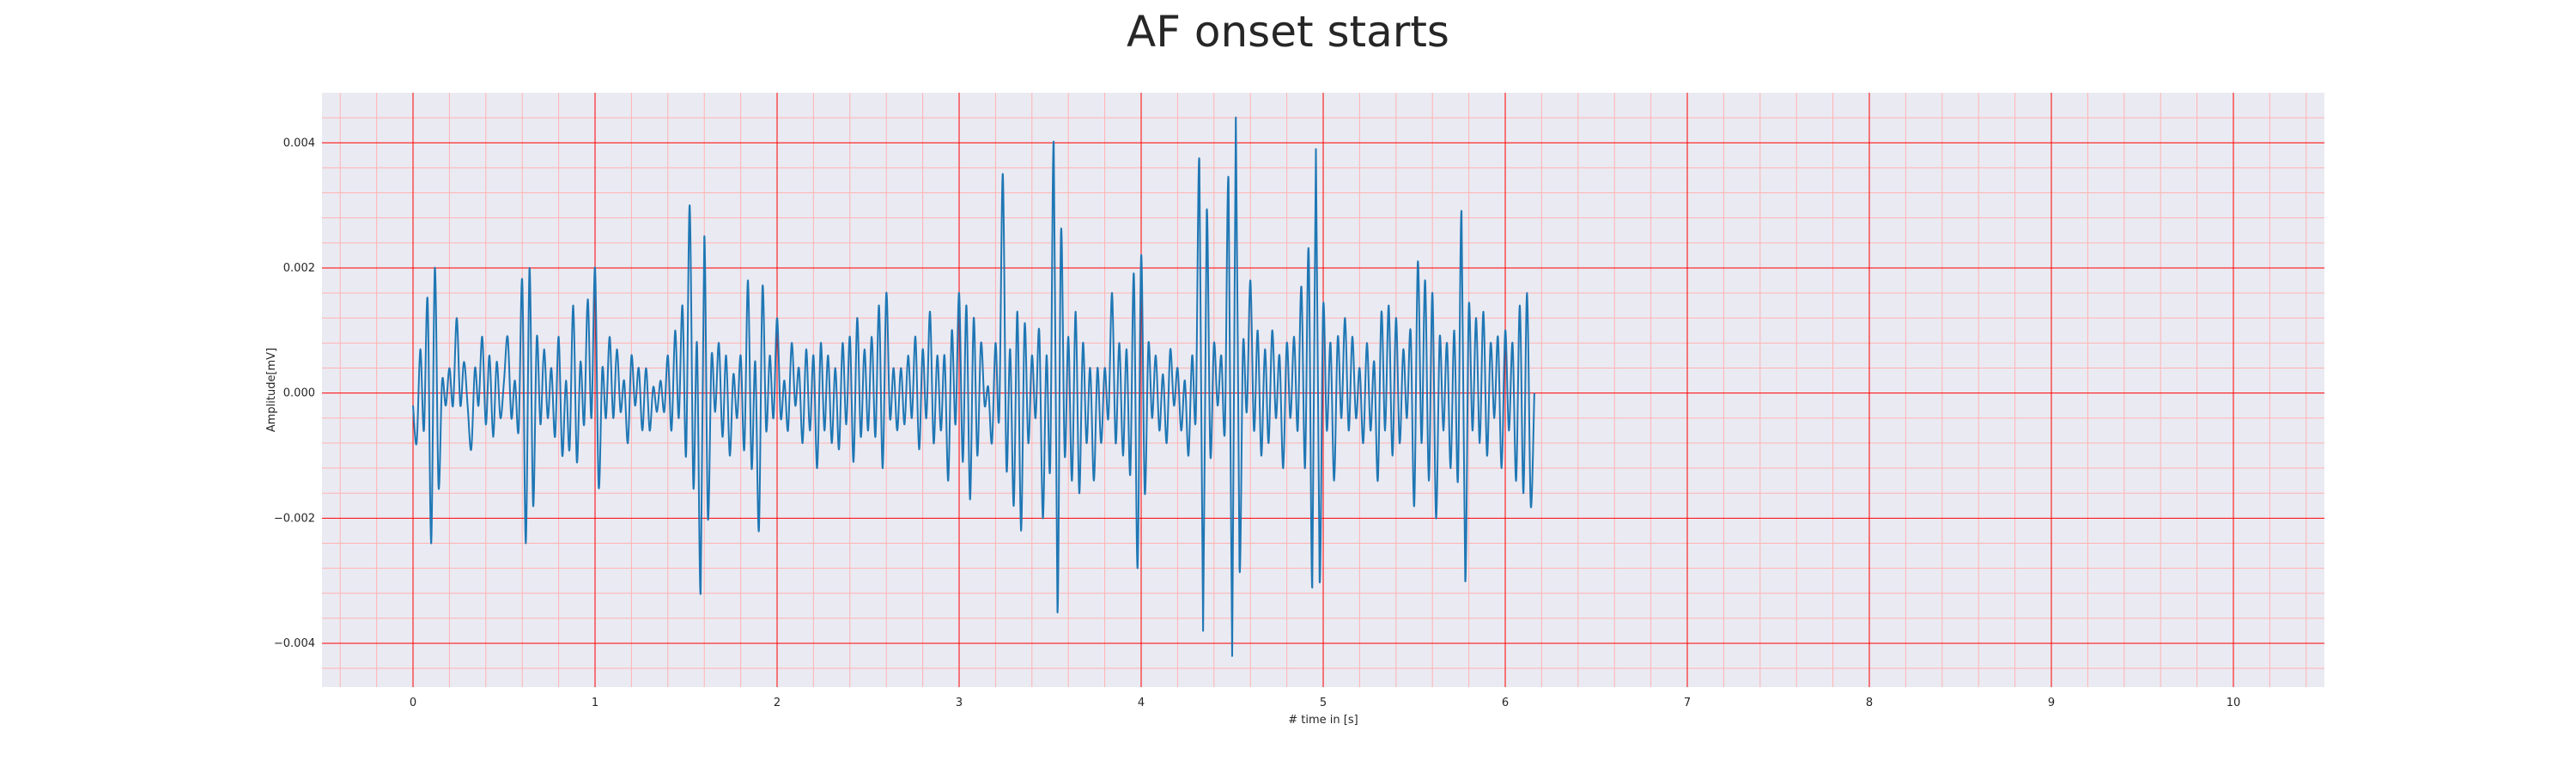 The image size is (2576, 773). What do you see at coordinates (299, 268) in the screenshot?
I see `y-tick-label: 0.002` at bounding box center [299, 268].